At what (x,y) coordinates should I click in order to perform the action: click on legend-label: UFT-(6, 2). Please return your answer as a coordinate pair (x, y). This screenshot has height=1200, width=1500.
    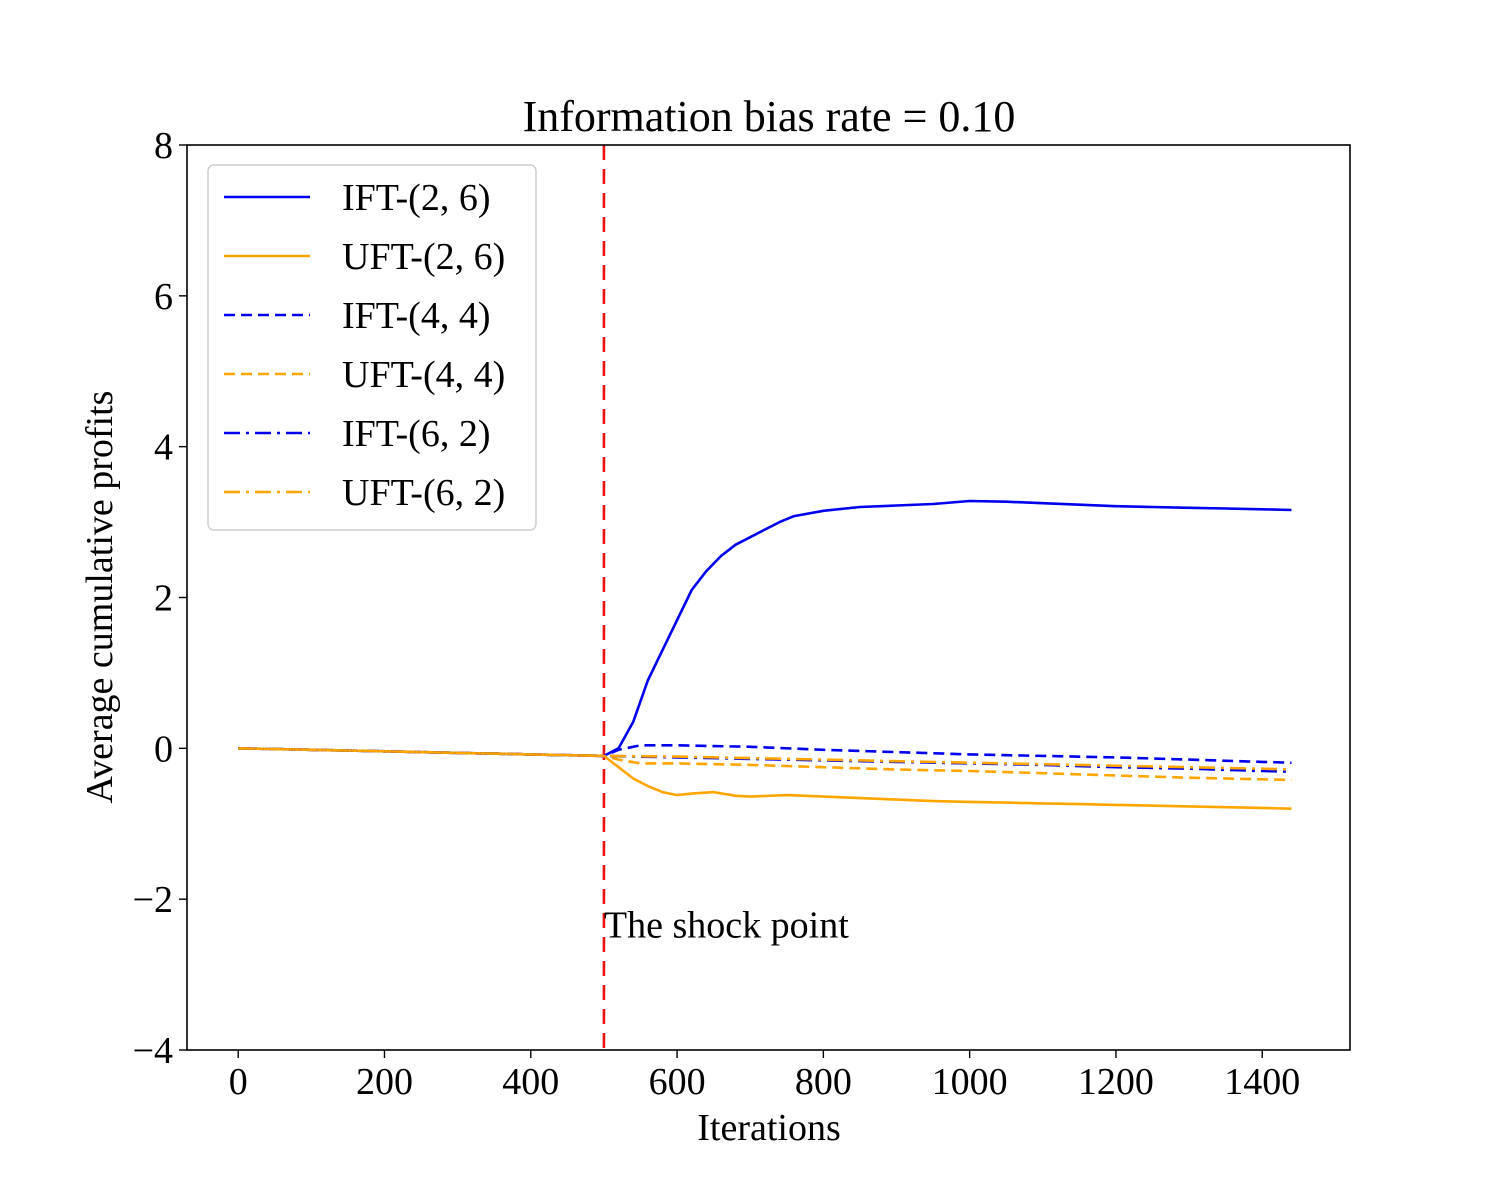
    Looking at the image, I should click on (423, 493).